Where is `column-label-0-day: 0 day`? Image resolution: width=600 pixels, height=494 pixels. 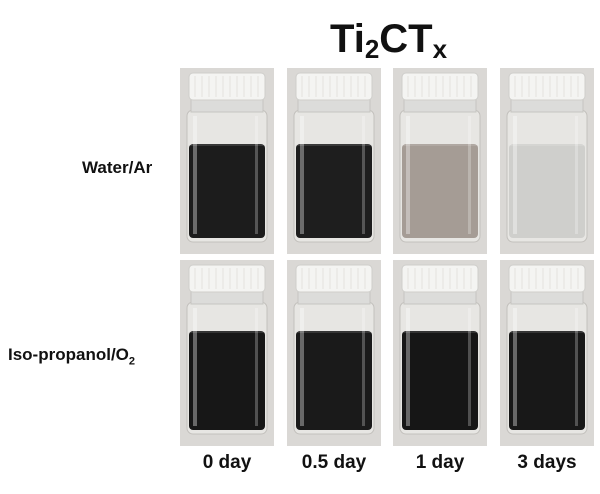
column-label-0-day: 0 day is located at coordinates (227, 462).